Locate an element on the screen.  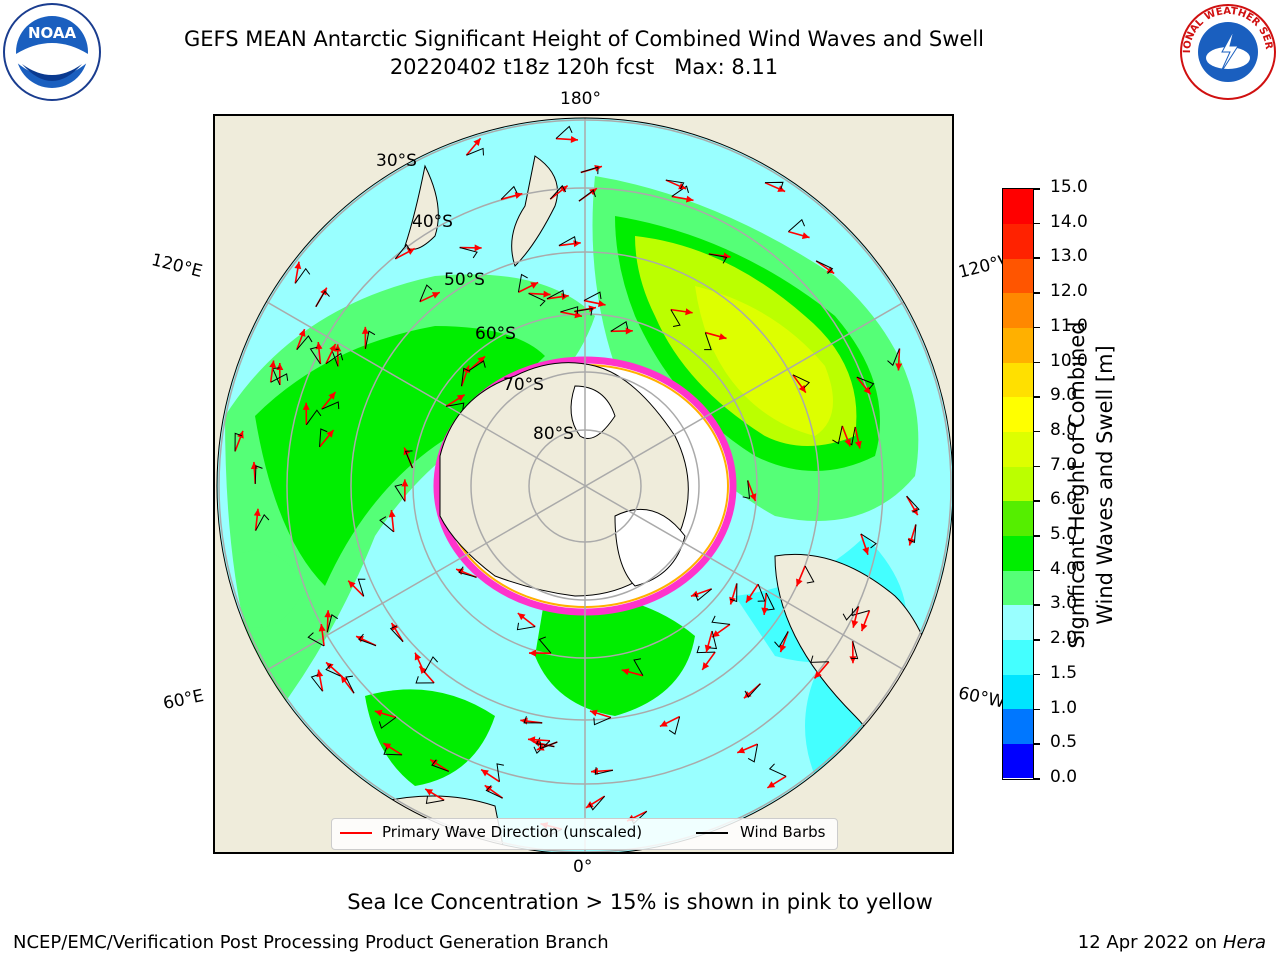
colorbar-tick-label: 2.0 is located at coordinates (1064, 638).